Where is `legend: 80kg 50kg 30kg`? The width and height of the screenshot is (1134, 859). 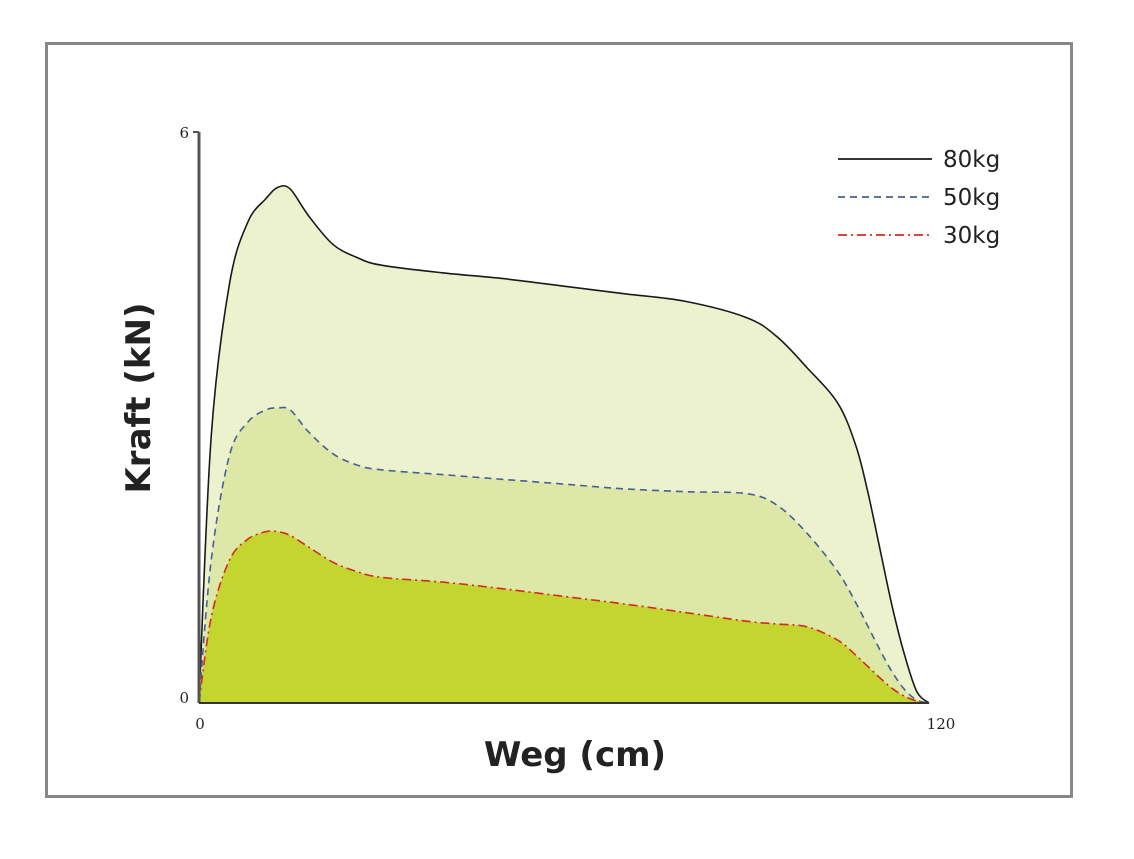
legend: 80kg 50kg 30kg is located at coordinates (919, 198).